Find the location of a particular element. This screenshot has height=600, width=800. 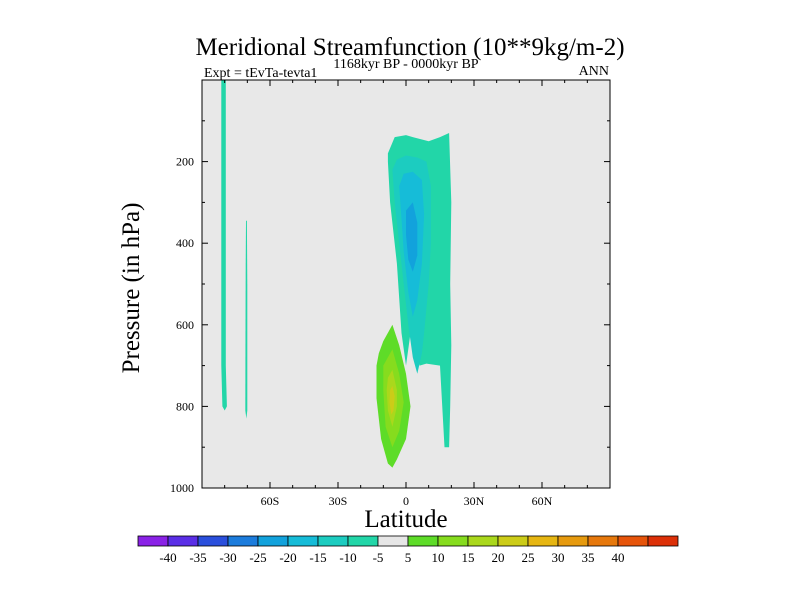

colorbar-label: 15 is located at coordinates (468, 557).